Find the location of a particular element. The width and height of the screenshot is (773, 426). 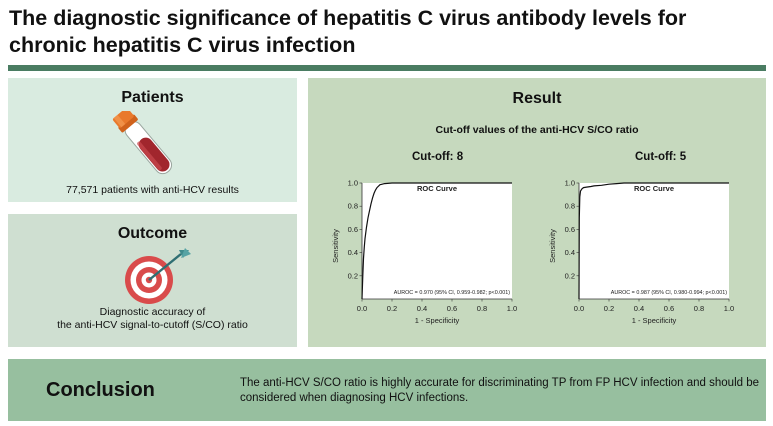

cutoff-label-right: Cut-off: 5 is located at coordinates (661, 157).